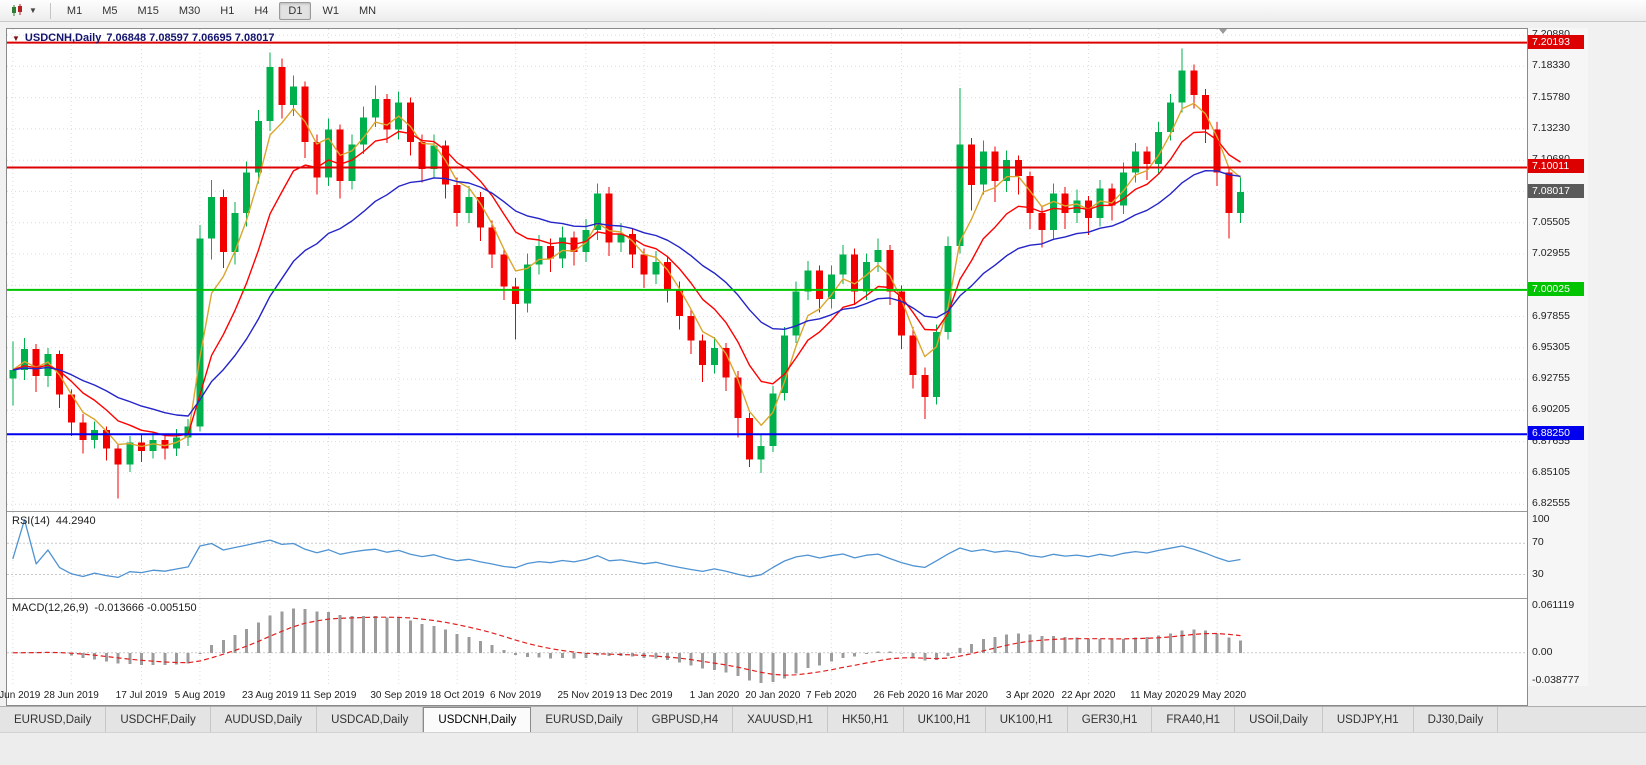 Image resolution: width=1646 pixels, height=765 pixels. I want to click on macd-pane: MACD(12,26,9) -0.013666 -0.005150, so click(767, 643).